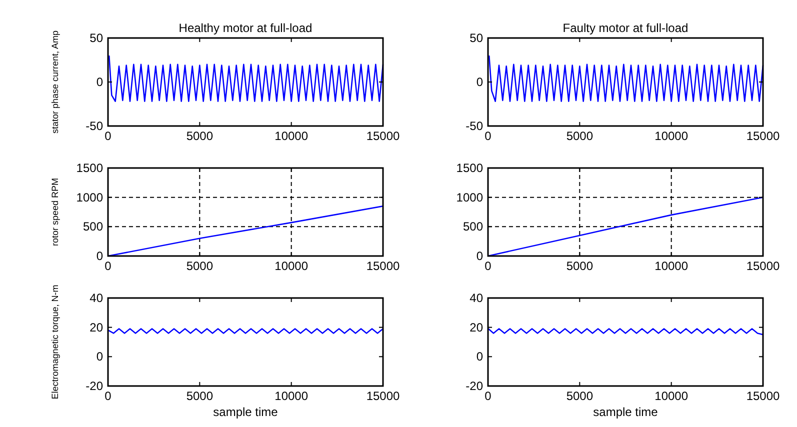  What do you see at coordinates (625, 28) in the screenshot?
I see `chart-title: Faulty motor at full-load` at bounding box center [625, 28].